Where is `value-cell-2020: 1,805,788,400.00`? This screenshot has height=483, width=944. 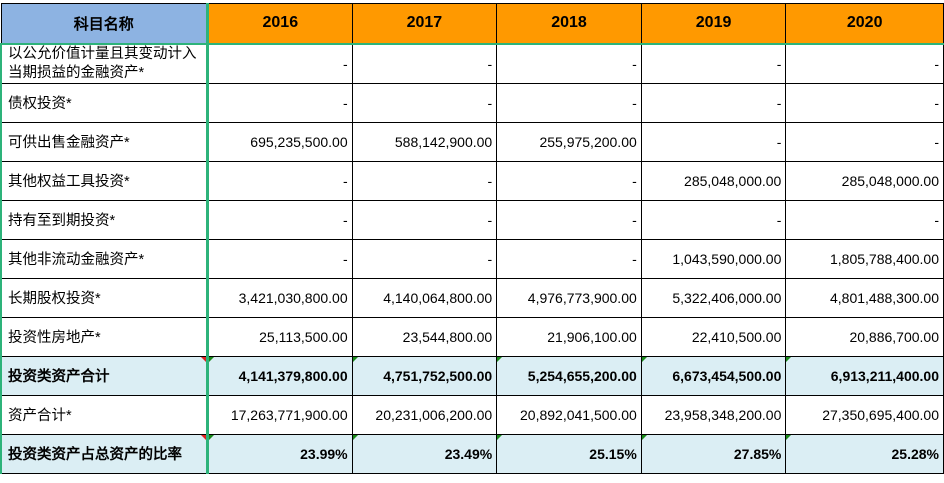
value-cell-2020: 1,805,788,400.00 is located at coordinates (864, 258).